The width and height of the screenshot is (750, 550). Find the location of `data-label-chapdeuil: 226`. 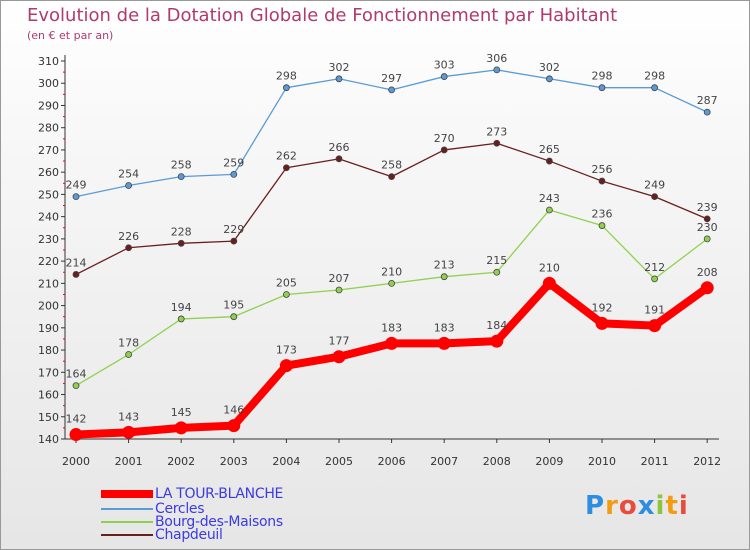

data-label-chapdeuil: 226 is located at coordinates (128, 236).